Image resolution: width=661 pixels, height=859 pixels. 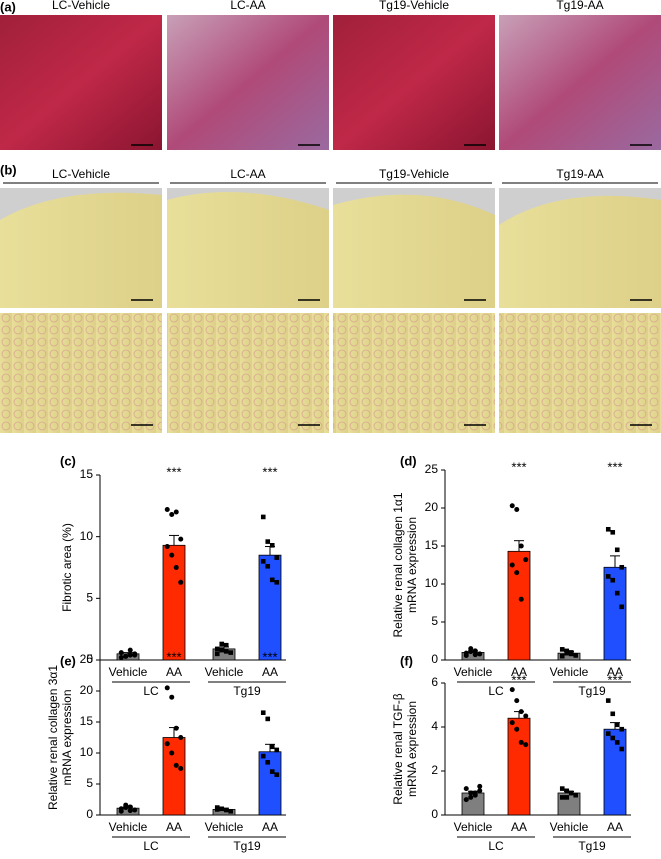 What do you see at coordinates (414, 174) in the screenshot?
I see `column-label: Tg19-Vehicle` at bounding box center [414, 174].